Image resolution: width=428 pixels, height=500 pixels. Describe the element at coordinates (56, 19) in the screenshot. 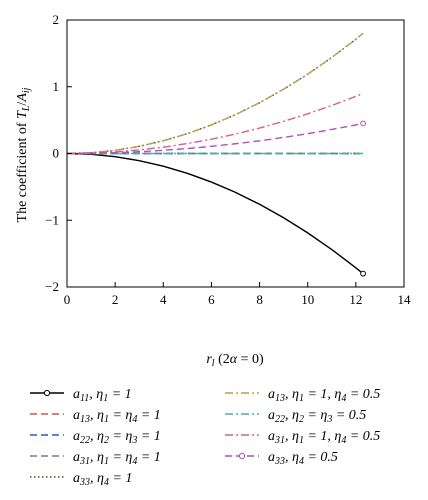

I see `y-tick-label: 2` at that location.